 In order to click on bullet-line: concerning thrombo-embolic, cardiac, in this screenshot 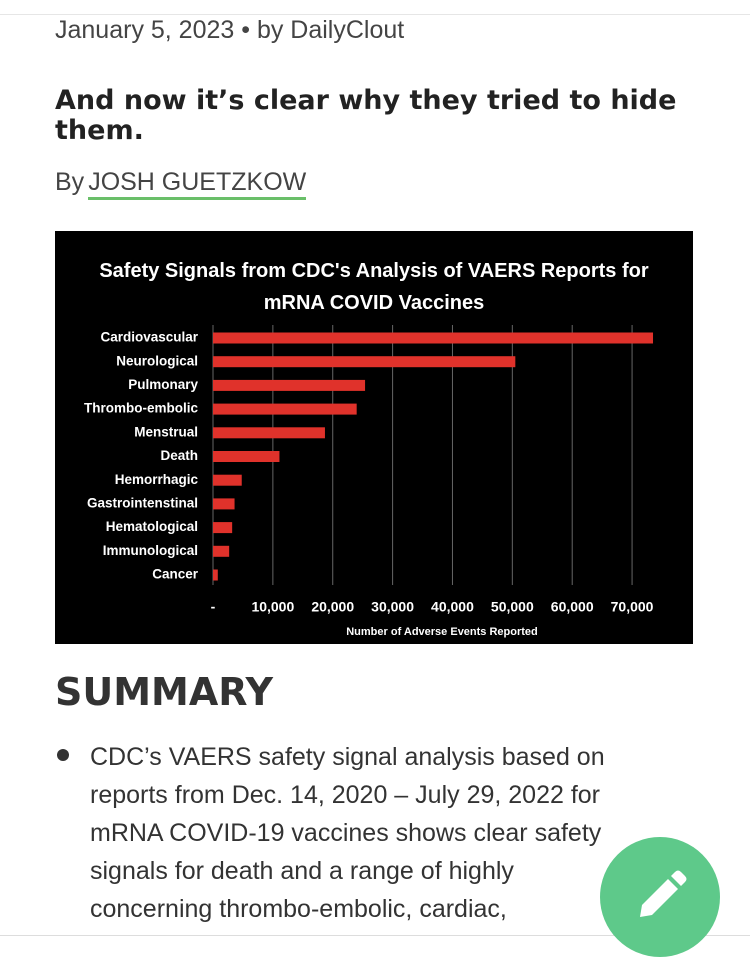, I will do `click(298, 909)`.